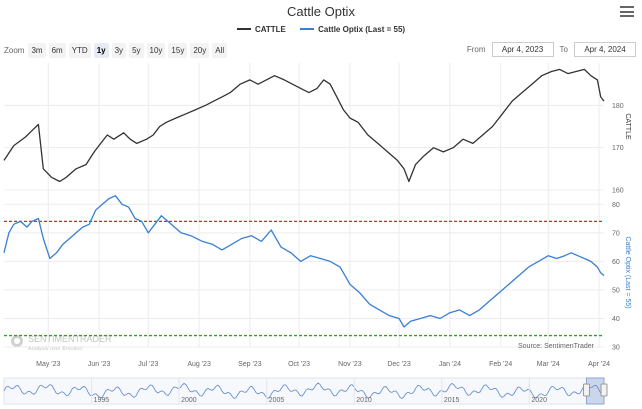 This screenshot has width=642, height=409. I want to click on legend-item-cattle: CATTLE, so click(261, 29).